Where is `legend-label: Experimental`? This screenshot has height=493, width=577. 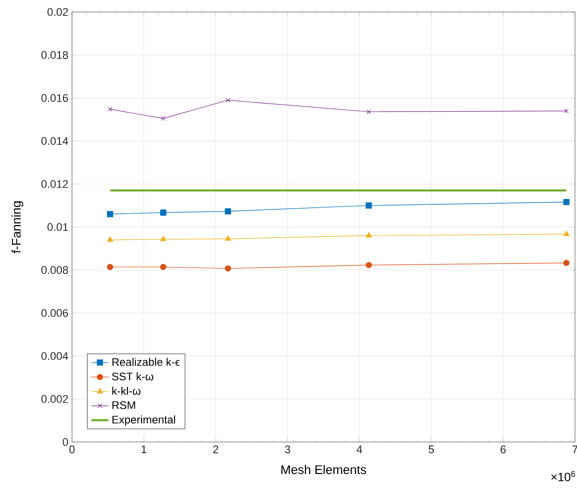
legend-label: Experimental is located at coordinates (144, 420).